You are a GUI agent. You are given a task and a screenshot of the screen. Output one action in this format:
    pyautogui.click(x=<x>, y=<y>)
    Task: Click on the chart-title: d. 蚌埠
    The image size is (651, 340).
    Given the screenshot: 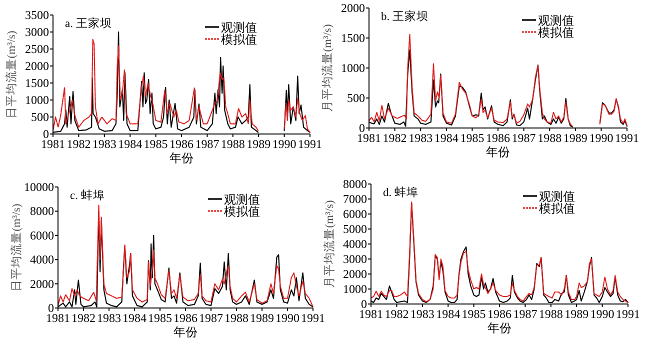 What is the action you would take?
    pyautogui.click(x=400, y=192)
    